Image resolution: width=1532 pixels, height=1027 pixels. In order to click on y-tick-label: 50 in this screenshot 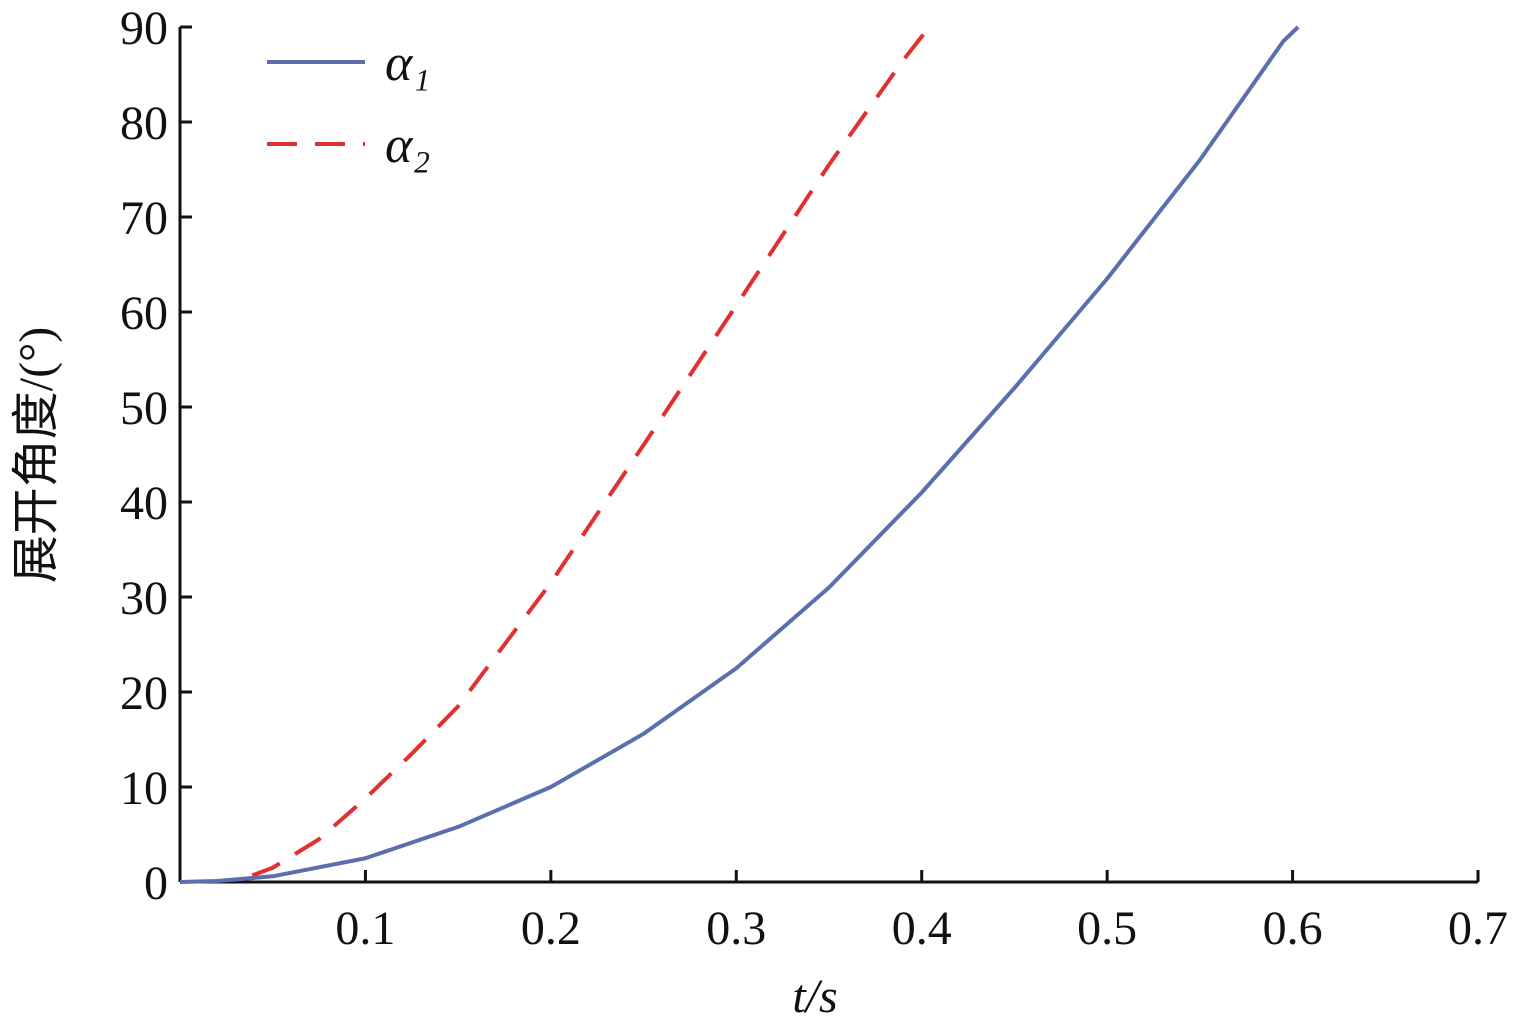, I will do `click(144, 408)`.